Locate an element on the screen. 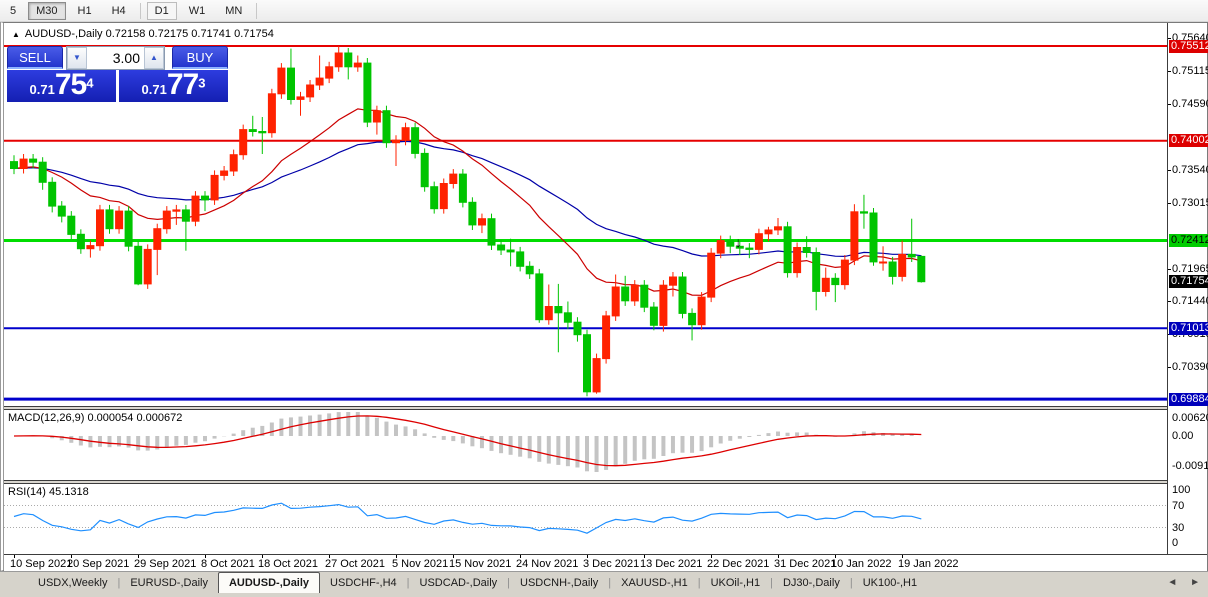 The height and width of the screenshot is (597, 1208). ohlc-close: 0.71754 is located at coordinates (254, 34).